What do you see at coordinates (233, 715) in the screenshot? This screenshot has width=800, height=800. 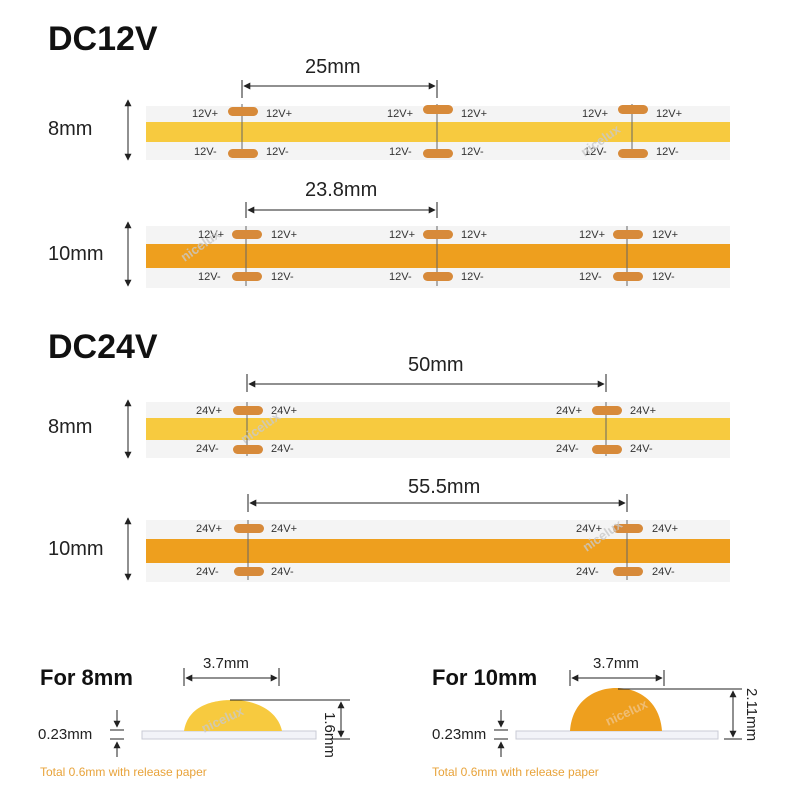 I see `phosphor-dome-8mm` at bounding box center [233, 715].